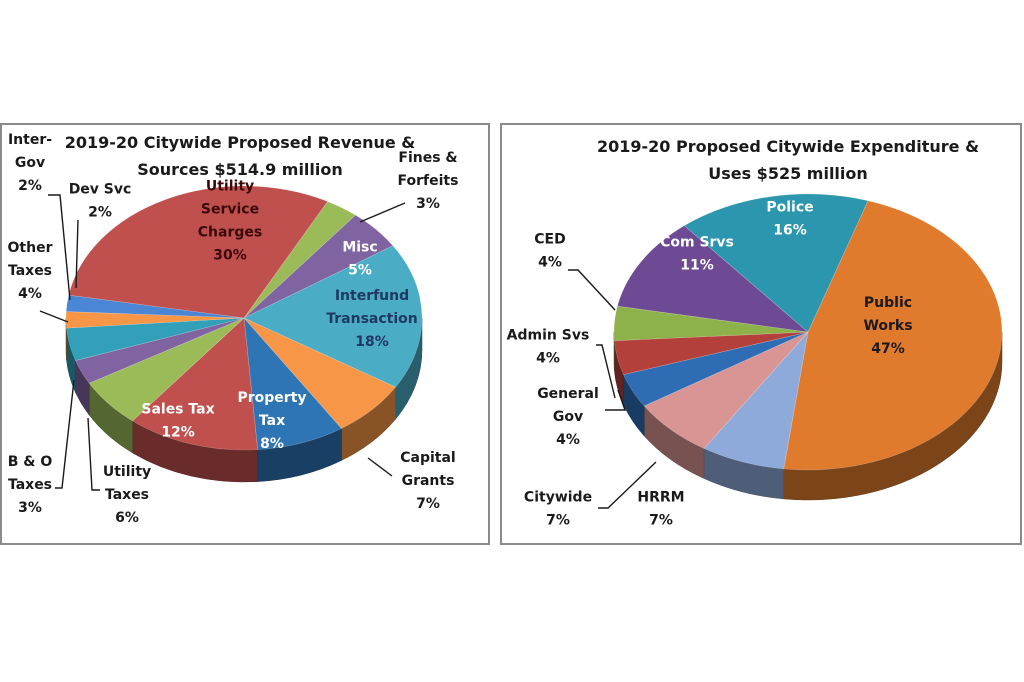 This screenshot has height=682, width=1024. Describe the element at coordinates (558, 521) in the screenshot. I see `data-label-citywide-1: 7%` at that location.